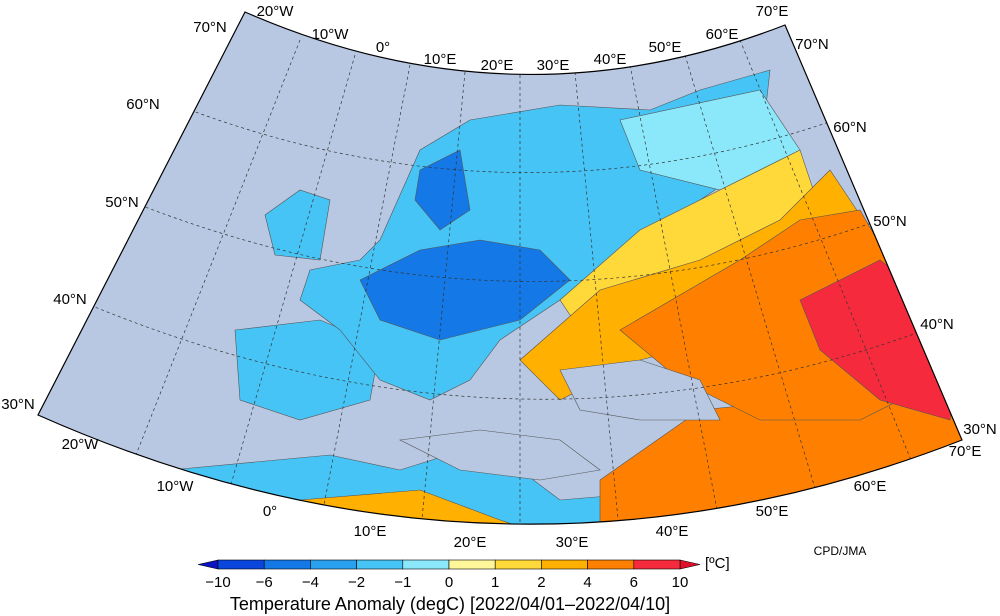  What do you see at coordinates (264, 582) in the screenshot?
I see `colorbar-tick-label: −6` at bounding box center [264, 582].